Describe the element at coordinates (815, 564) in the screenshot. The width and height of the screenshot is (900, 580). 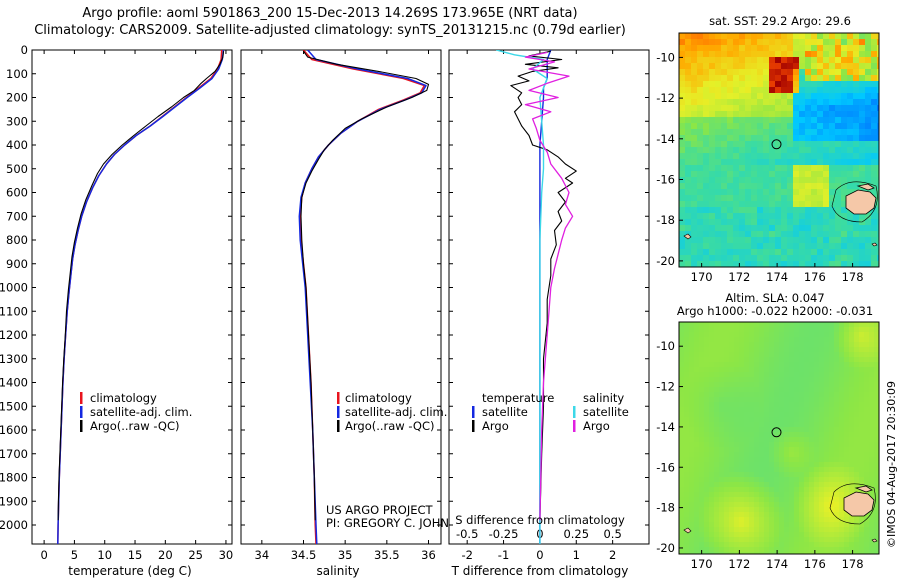
I see `map-x-tick-label: 176` at that location.